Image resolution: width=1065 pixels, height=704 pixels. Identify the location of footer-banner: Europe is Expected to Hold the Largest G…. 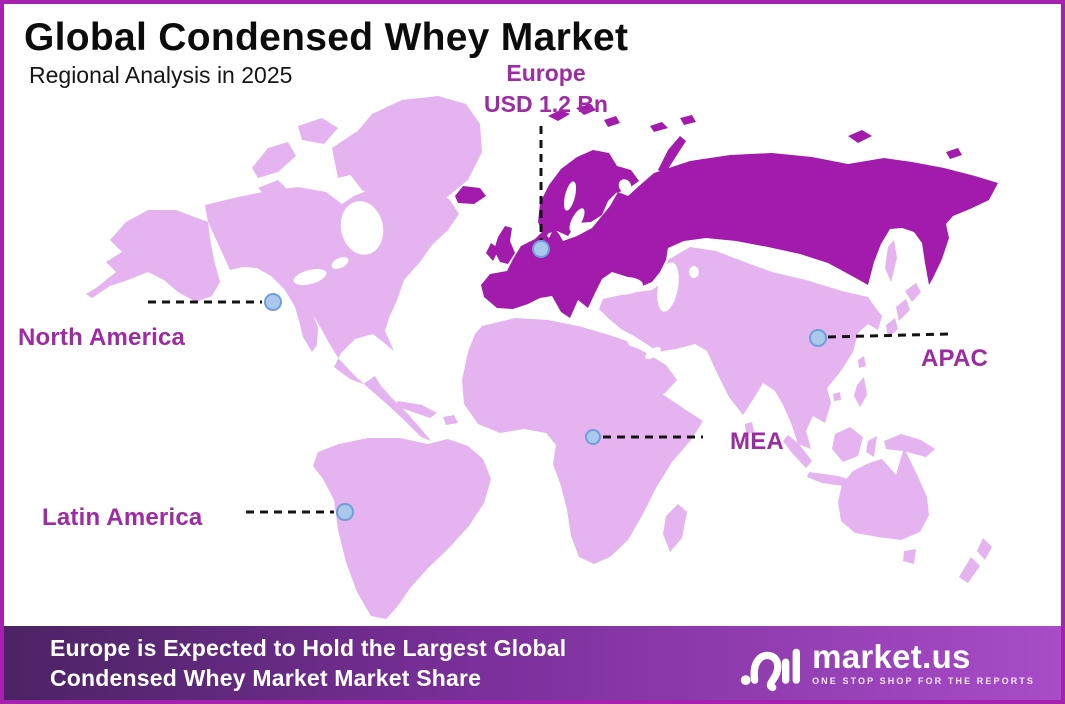
(532, 663).